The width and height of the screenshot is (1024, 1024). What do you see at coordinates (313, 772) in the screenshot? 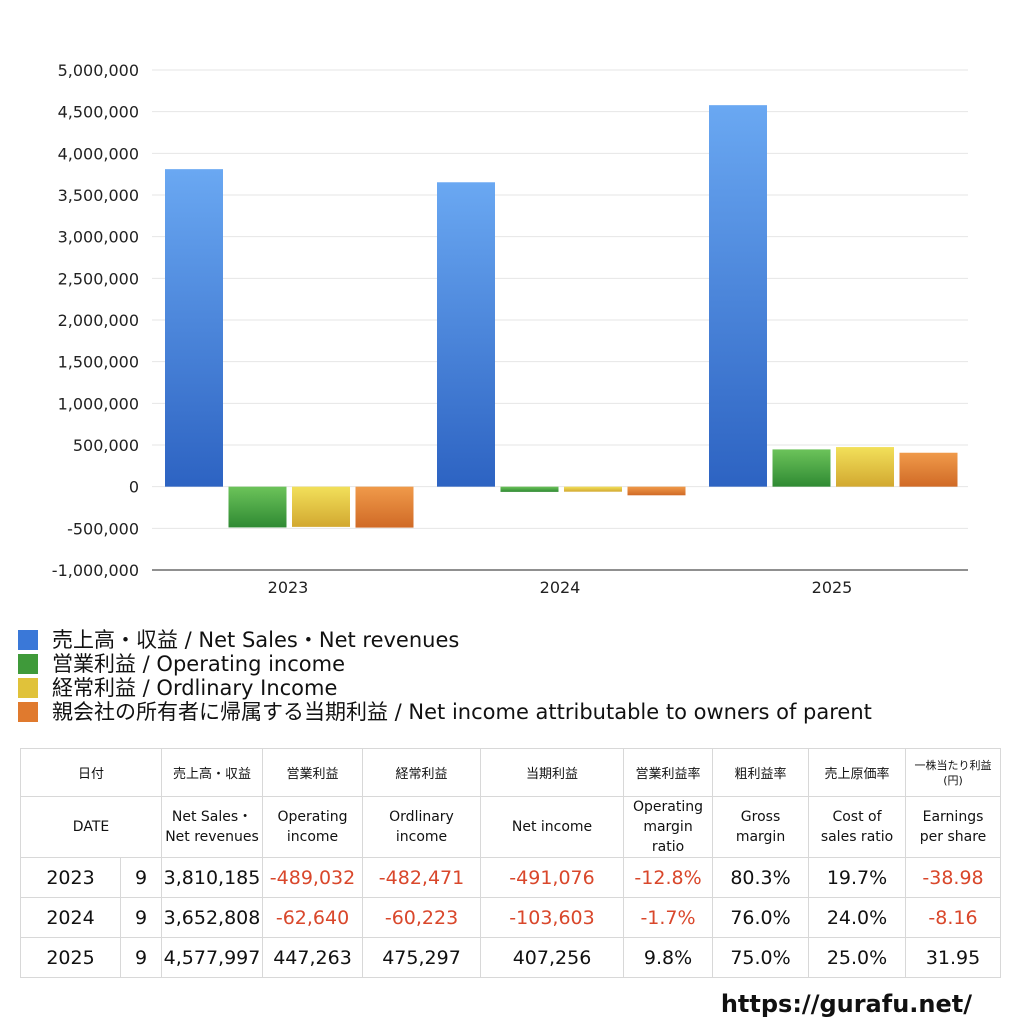
I see `header-op-jp: 営業利益` at bounding box center [313, 772].